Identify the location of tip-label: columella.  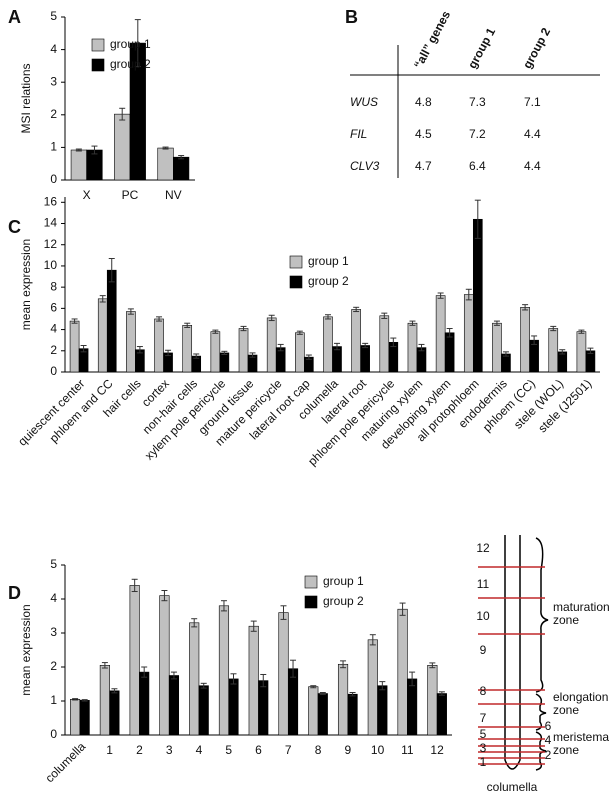
(512, 787).